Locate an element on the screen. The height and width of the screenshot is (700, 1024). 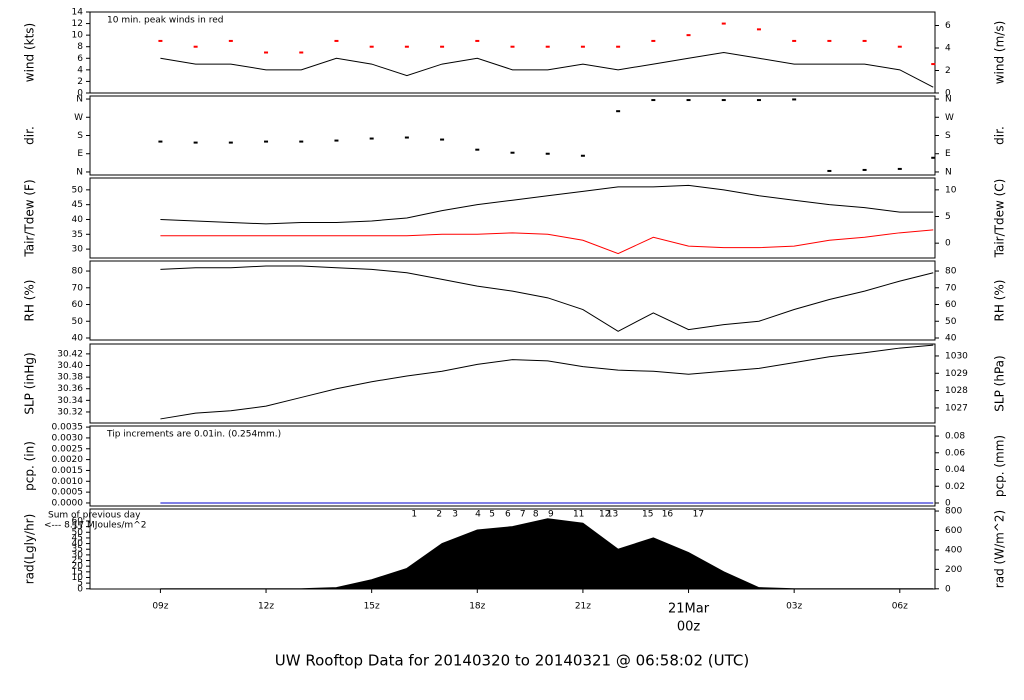
y2-axis-label: pcp. (mm) is located at coordinates (1000, 466).